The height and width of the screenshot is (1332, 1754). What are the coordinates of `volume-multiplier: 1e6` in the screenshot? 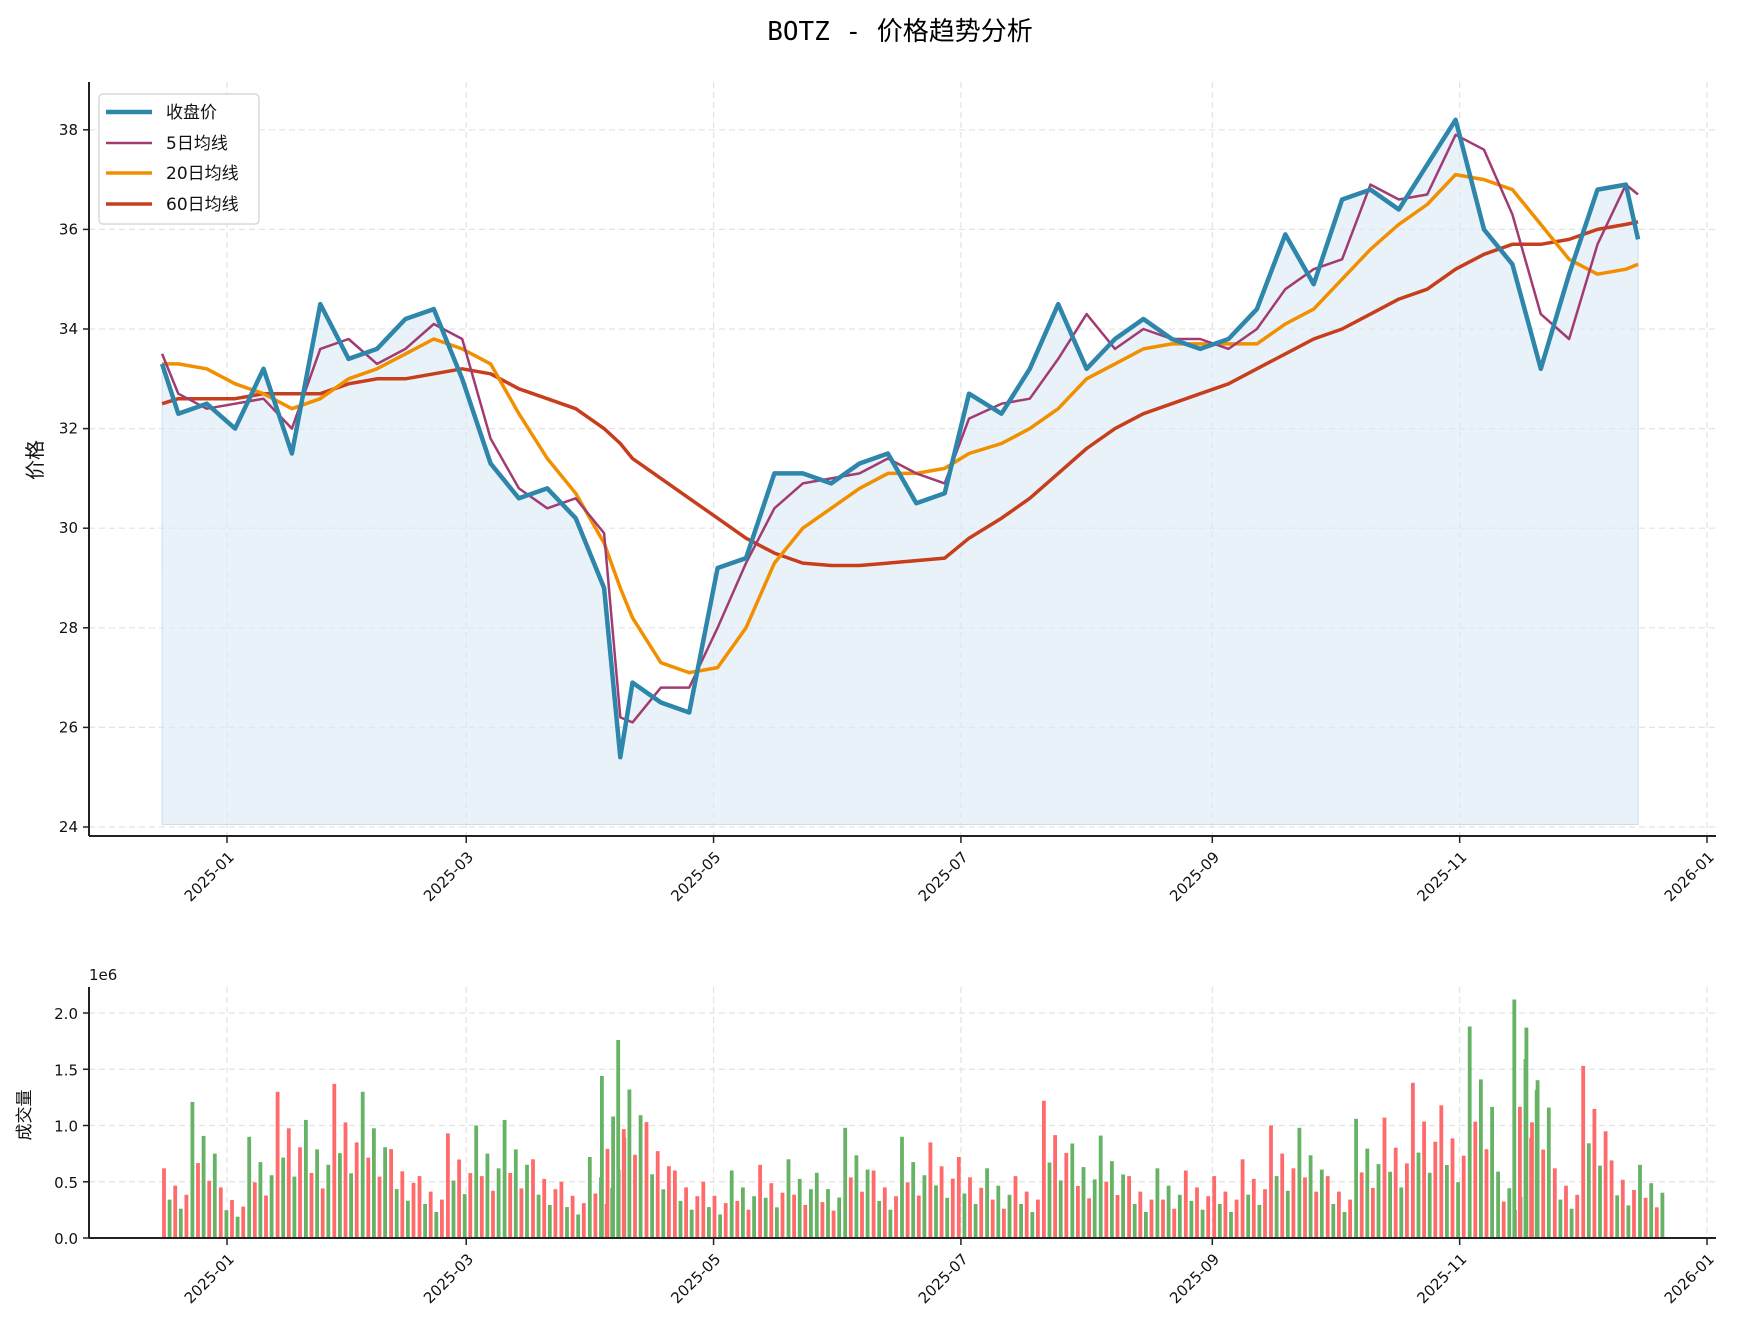 It's located at (103, 975).